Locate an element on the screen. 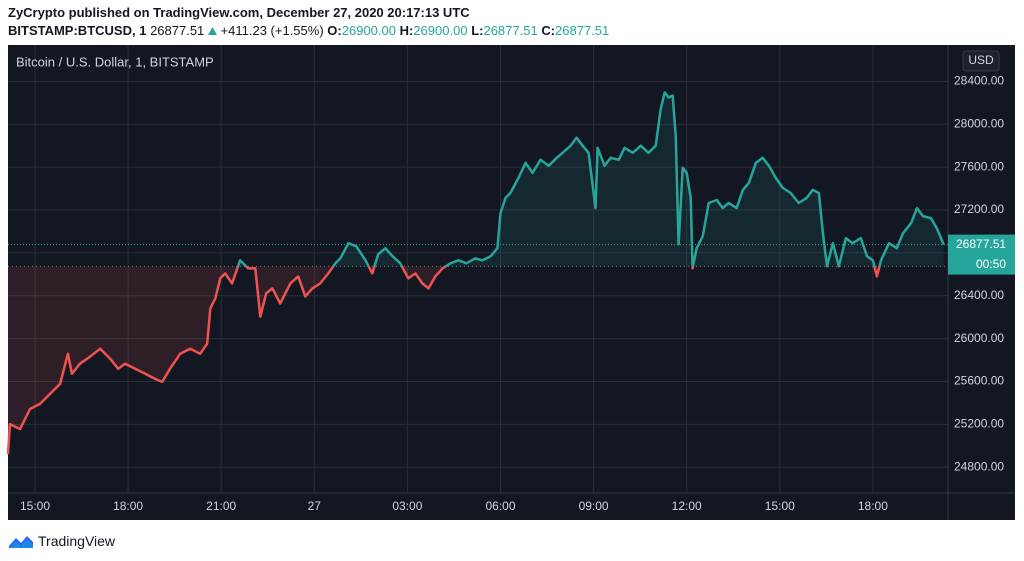 The width and height of the screenshot is (1024, 561). high-label: H: is located at coordinates (406, 30).